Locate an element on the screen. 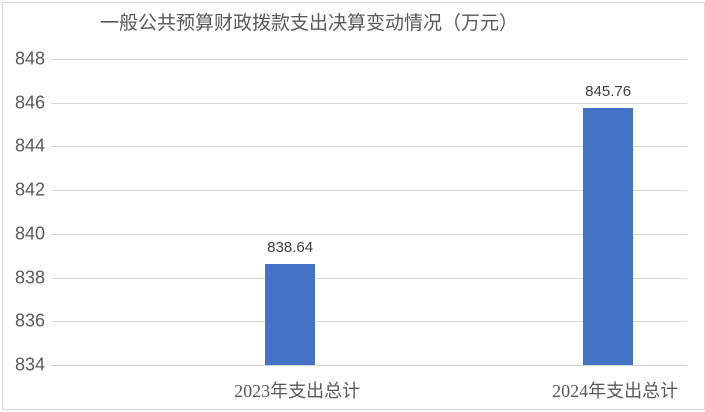 This screenshot has height=412, width=705. x-category-label: 2023年支出总计 is located at coordinates (297, 391).